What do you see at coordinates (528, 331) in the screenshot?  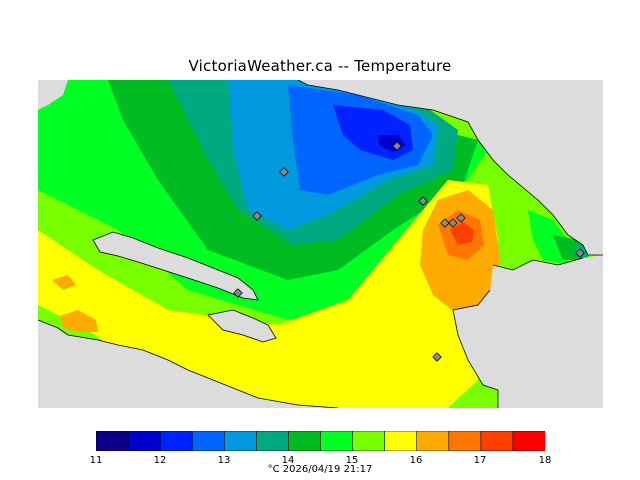 I see `land-bottom-right` at bounding box center [528, 331].